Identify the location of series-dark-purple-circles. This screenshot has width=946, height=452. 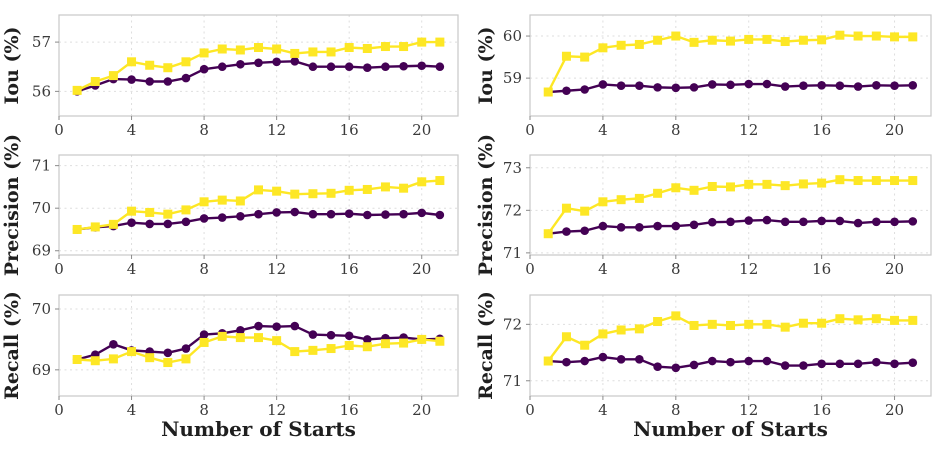
(258, 220).